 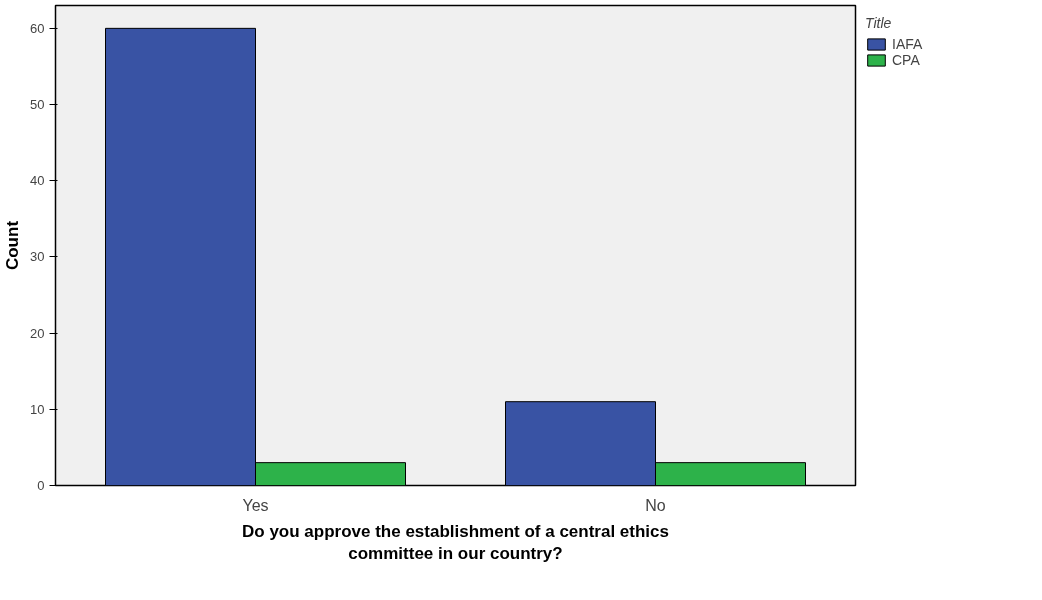 I want to click on y-tick-label: 40, so click(x=37, y=181).